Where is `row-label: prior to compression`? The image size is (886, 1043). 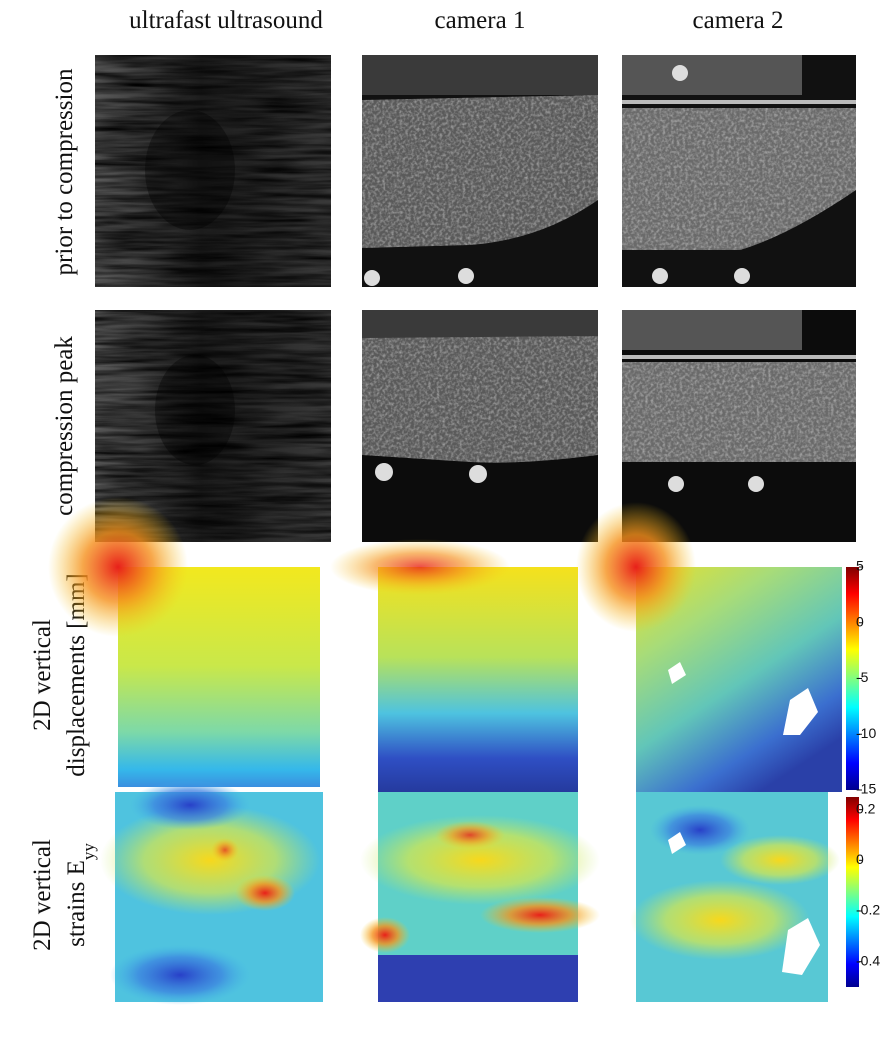
row-label: prior to compression is located at coordinates (64, 171).